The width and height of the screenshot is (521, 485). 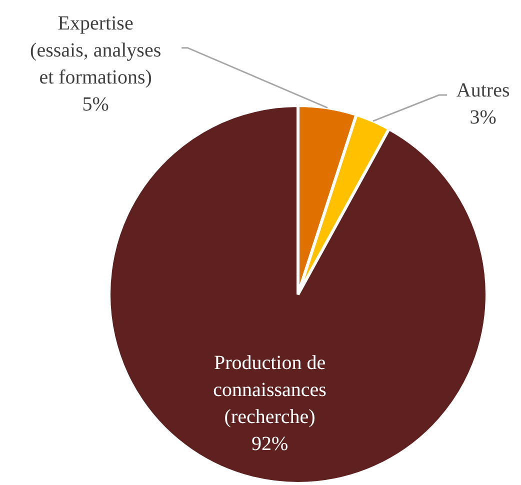 I want to click on slice-label: Expertise (essais, analyses et formations), so click(x=96, y=50).